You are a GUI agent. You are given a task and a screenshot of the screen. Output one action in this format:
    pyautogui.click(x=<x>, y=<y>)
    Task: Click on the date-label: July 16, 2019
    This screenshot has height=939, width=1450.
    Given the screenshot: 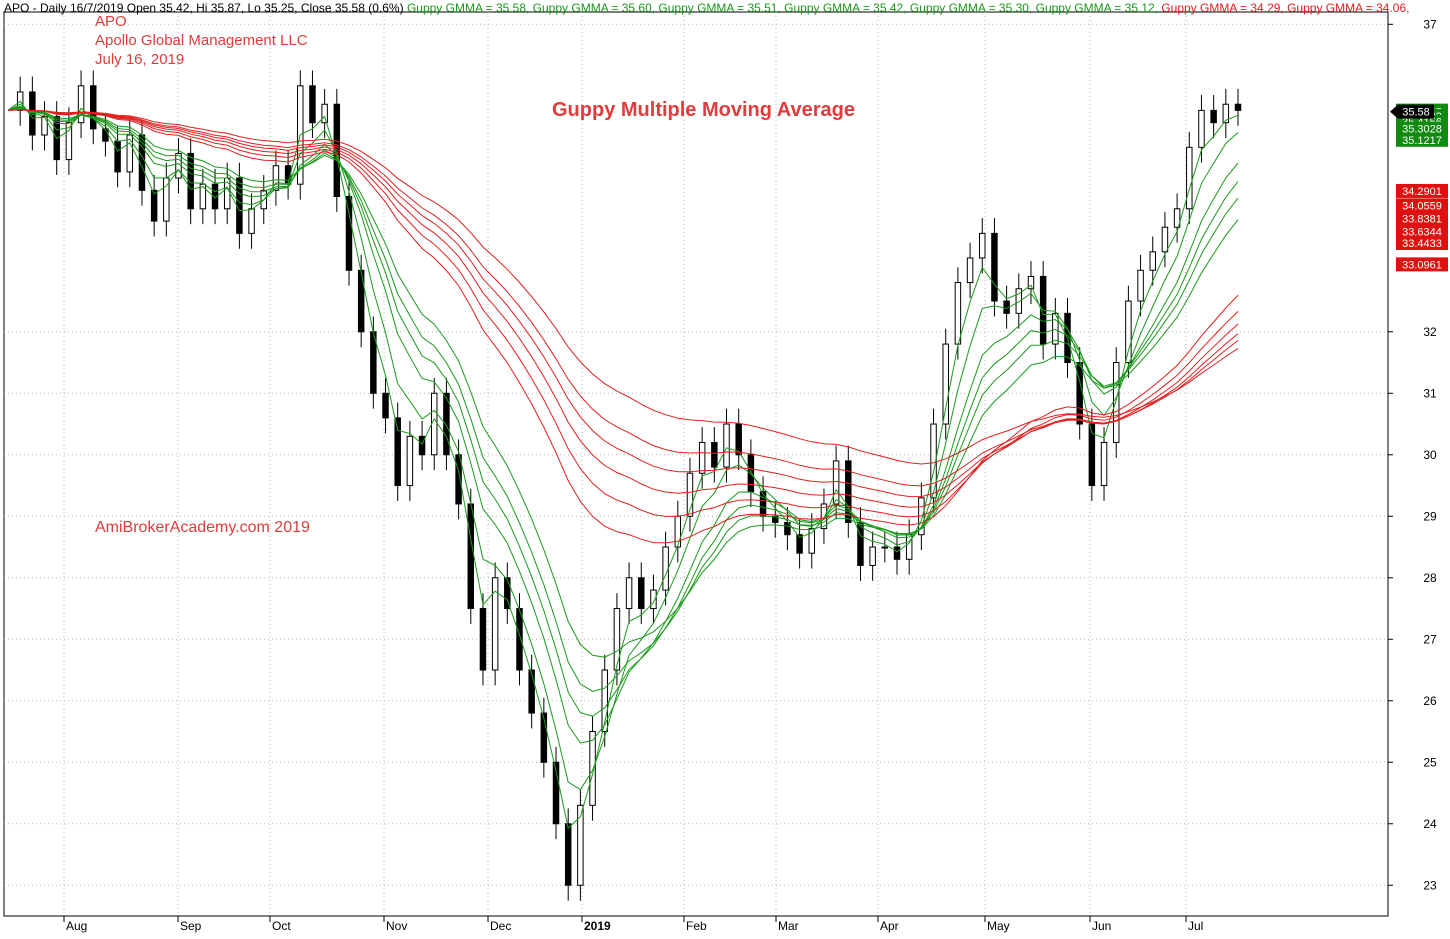 What is the action you would take?
    pyautogui.click(x=140, y=59)
    